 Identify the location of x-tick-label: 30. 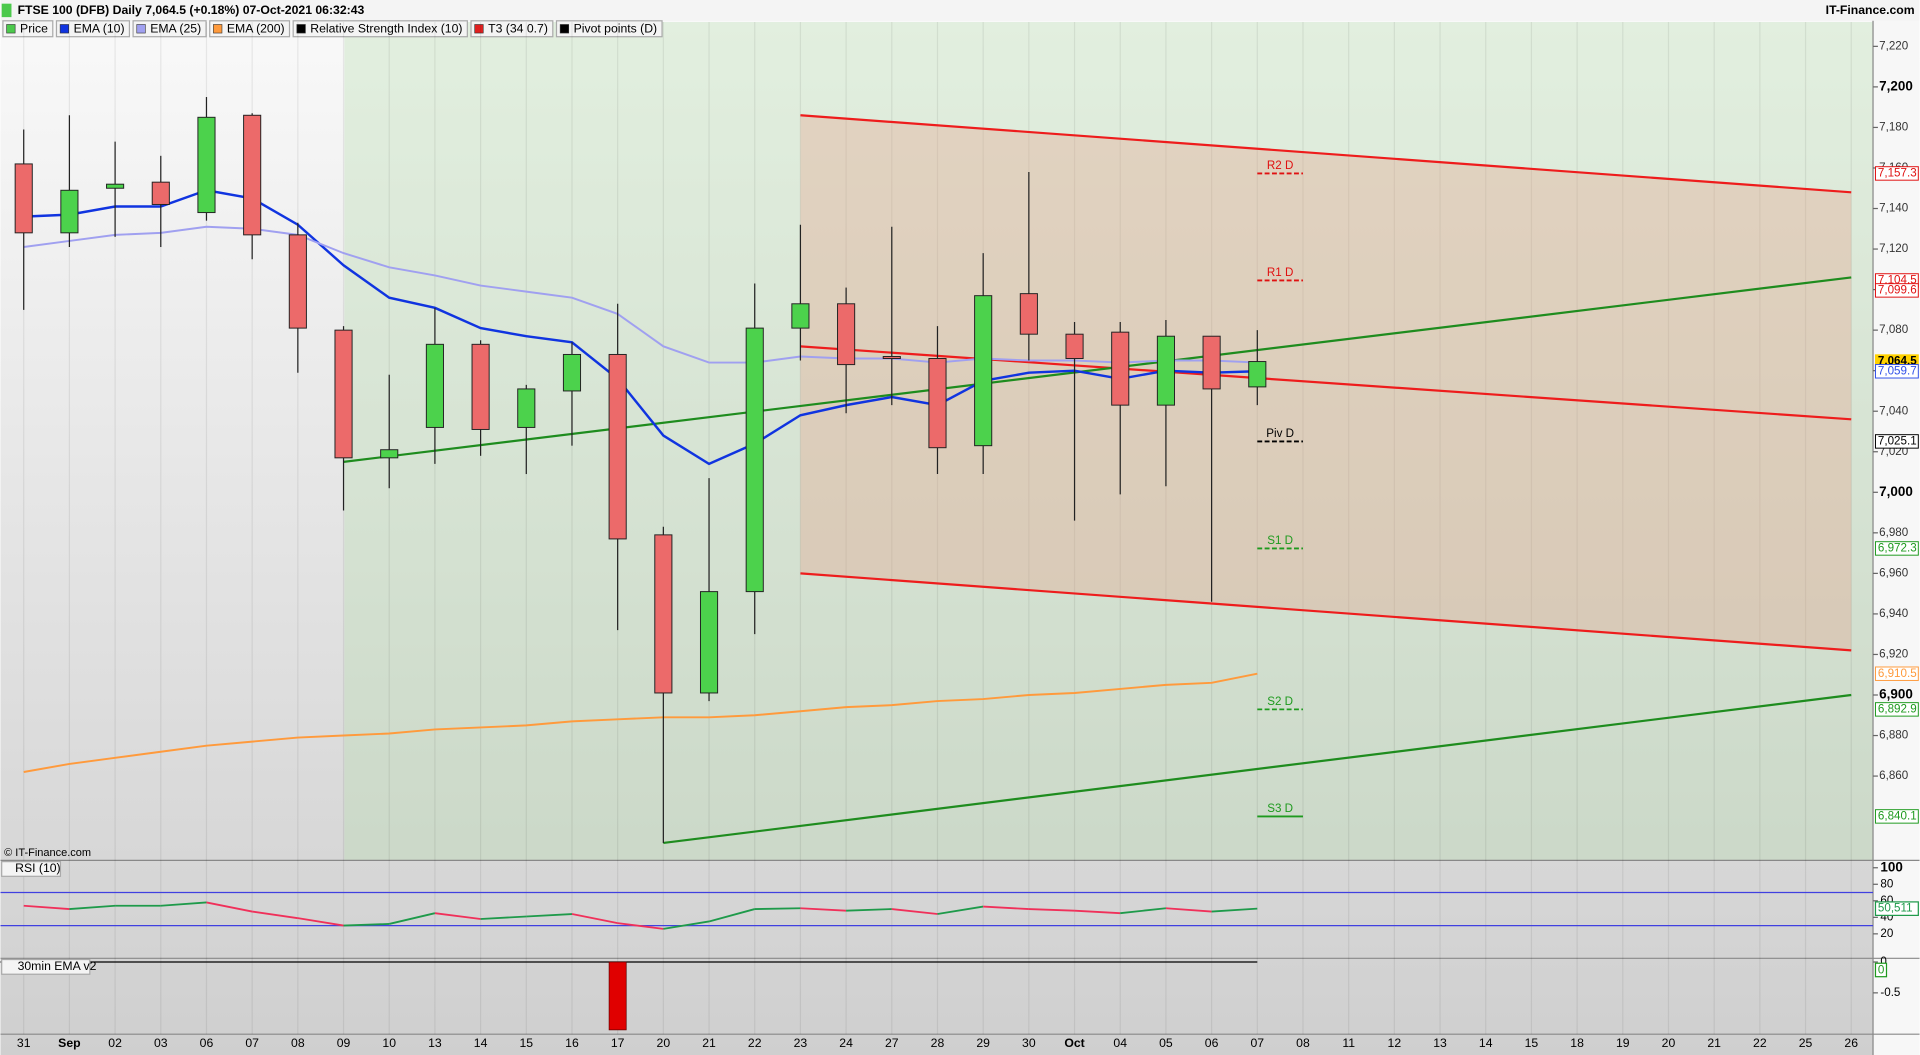
(1029, 1043).